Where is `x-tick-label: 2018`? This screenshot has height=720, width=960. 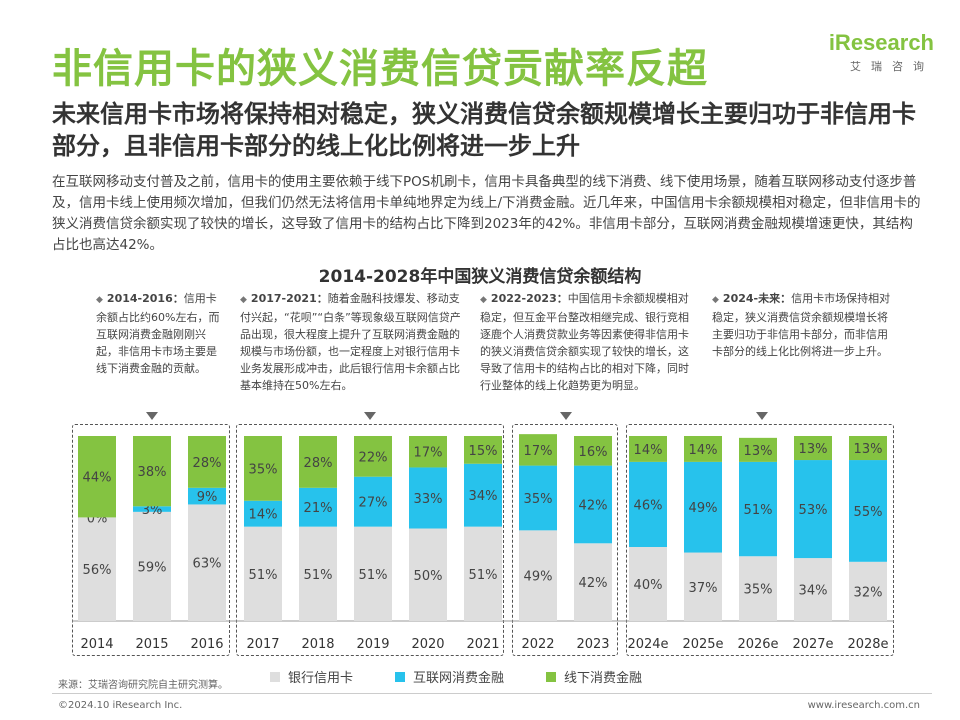
x-tick-label: 2018 is located at coordinates (317, 644).